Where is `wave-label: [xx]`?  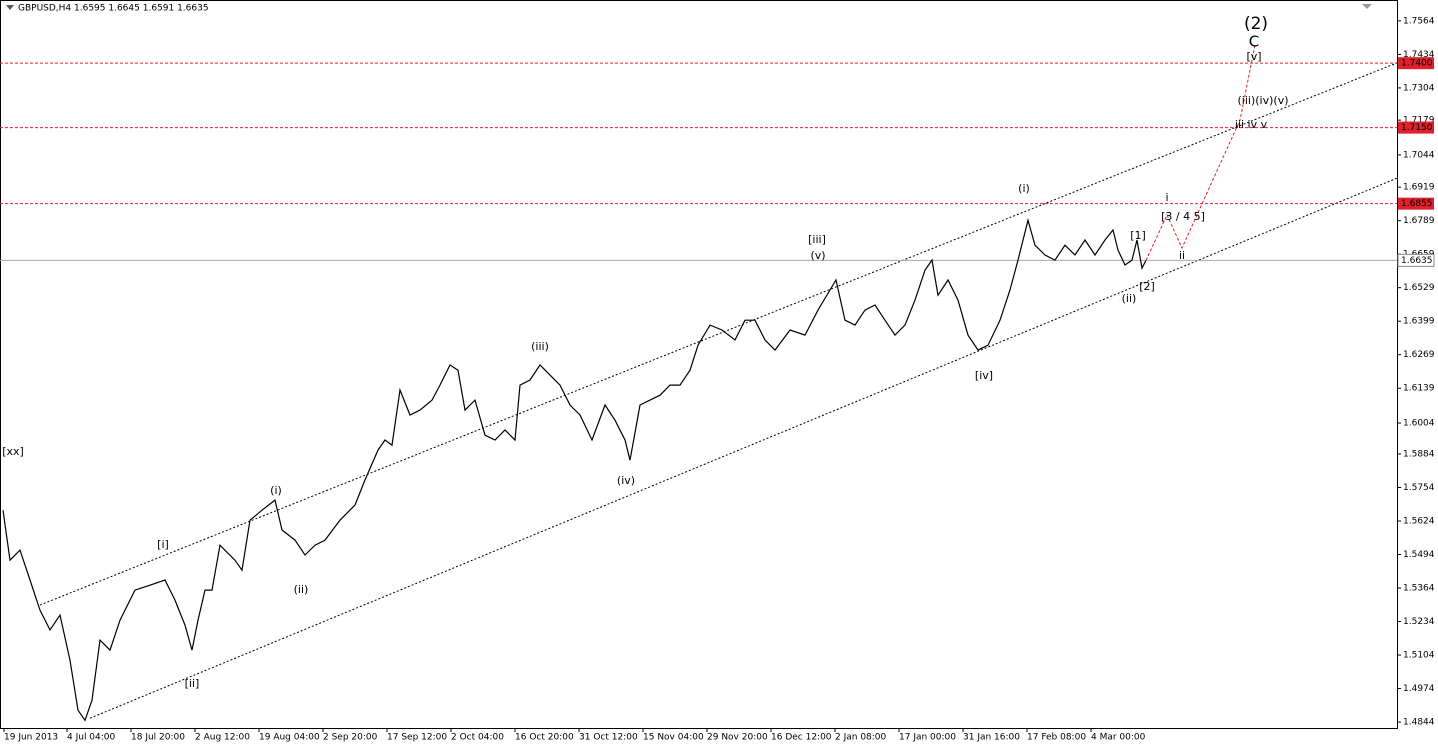 wave-label: [xx] is located at coordinates (13, 451).